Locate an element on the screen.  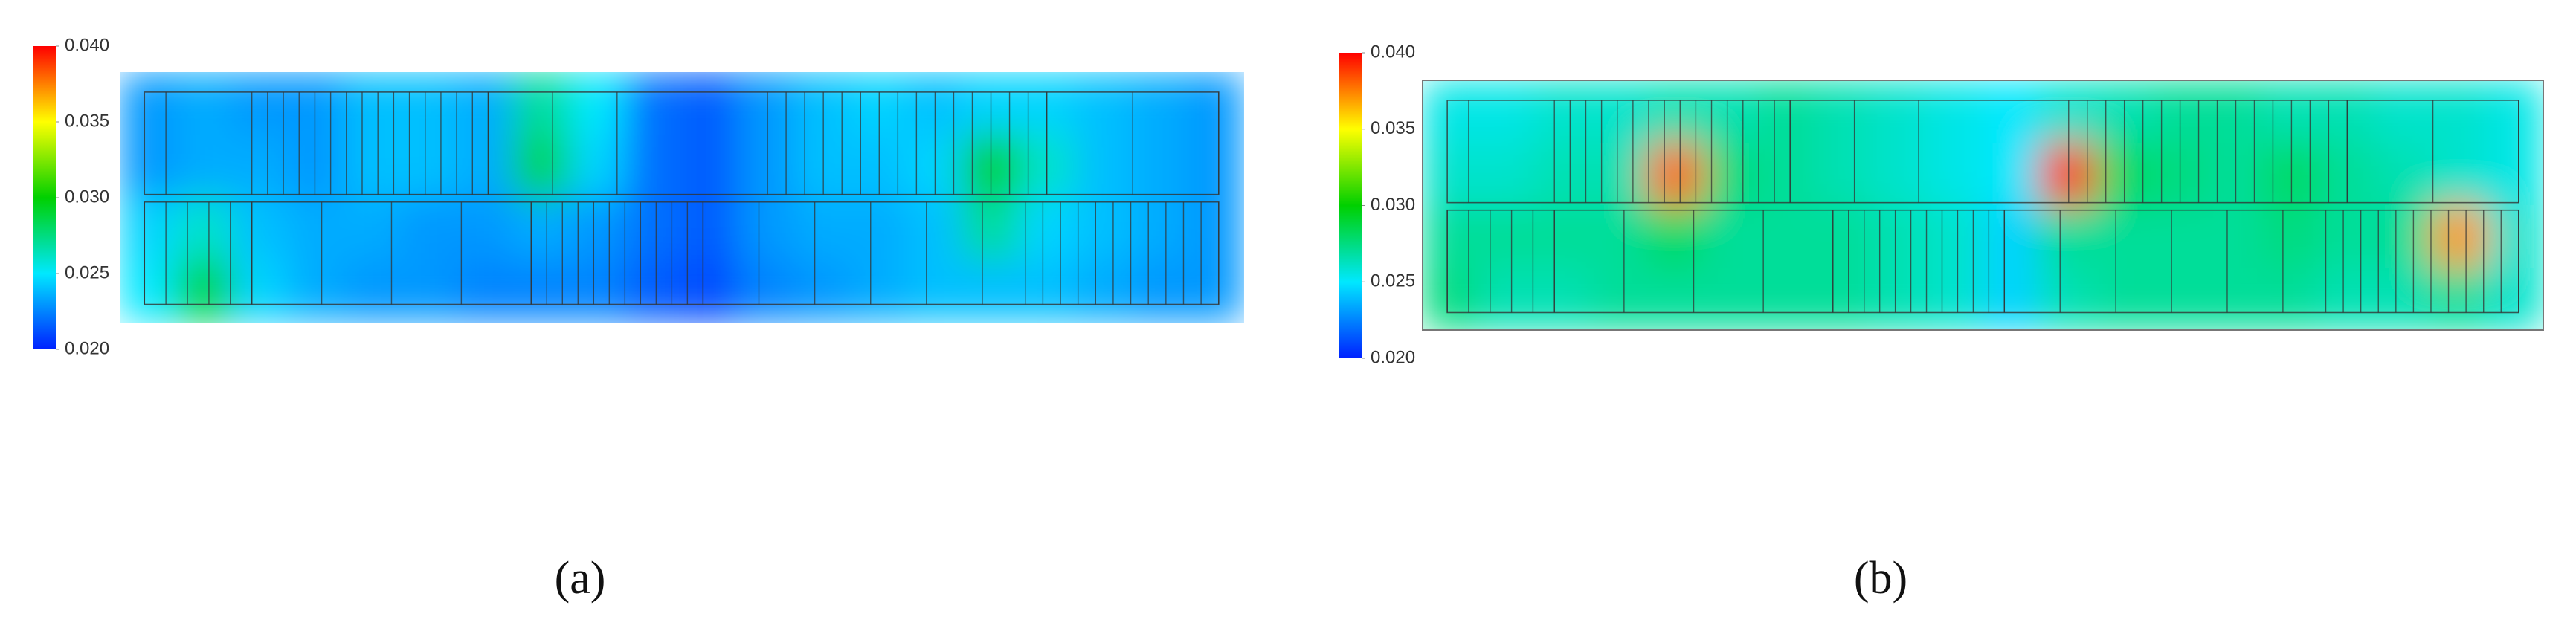
colorbar-tick-label: 0.035 is located at coordinates (1393, 128).